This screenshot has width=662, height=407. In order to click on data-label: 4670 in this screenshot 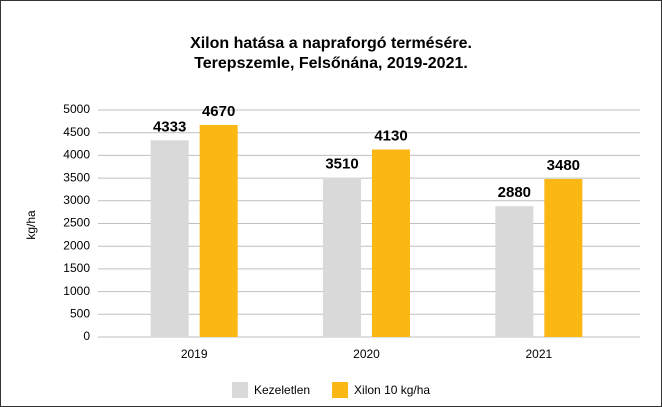, I will do `click(218, 111)`.